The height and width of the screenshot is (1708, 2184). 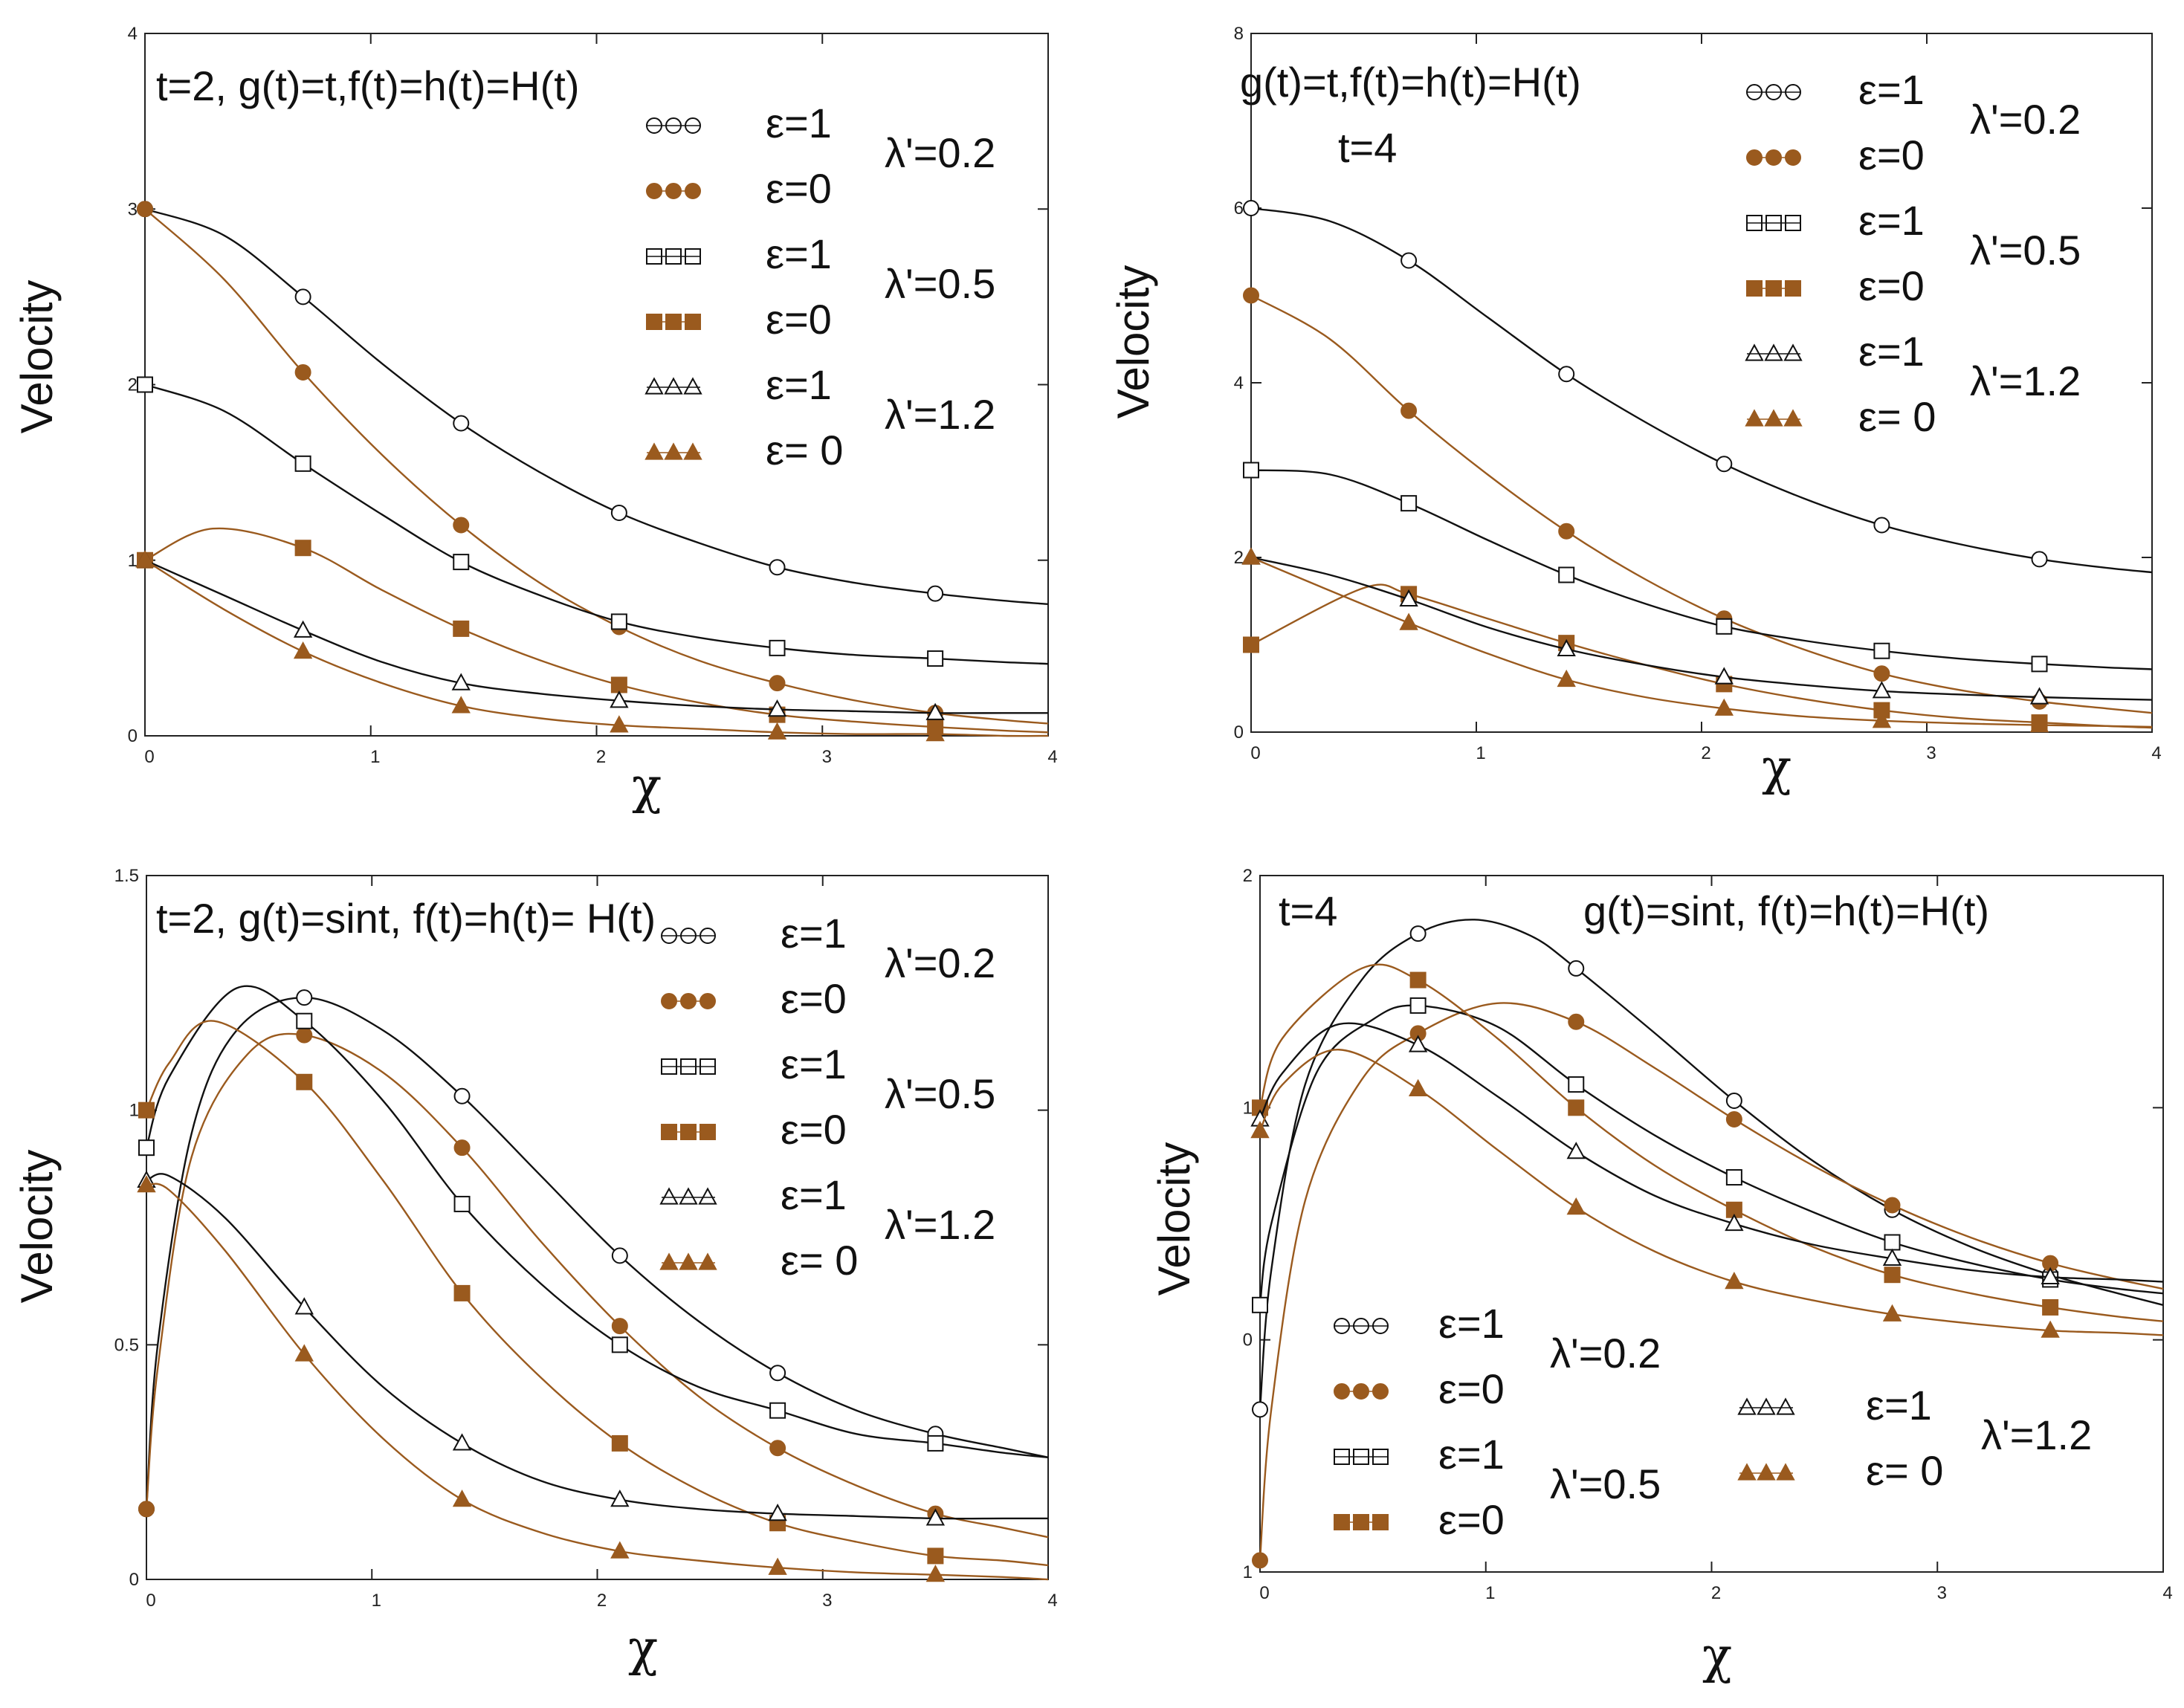 I want to click on legend-epsilon-label: ε=0, so click(x=1892, y=155).